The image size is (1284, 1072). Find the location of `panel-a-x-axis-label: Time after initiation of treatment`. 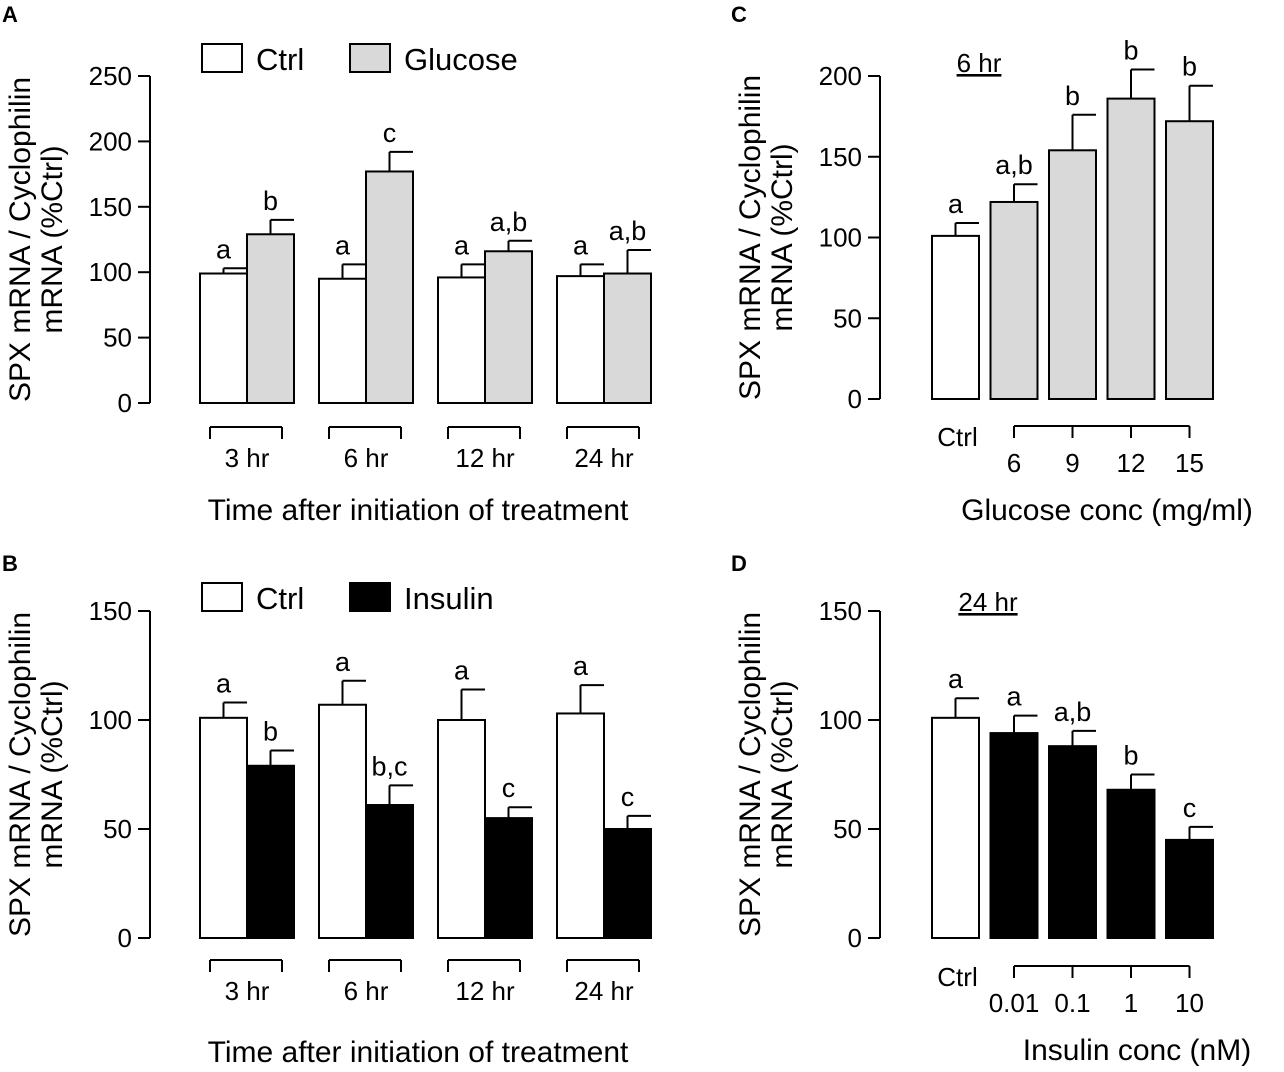

panel-a-x-axis-label: Time after initiation of treatment is located at coordinates (418, 510).